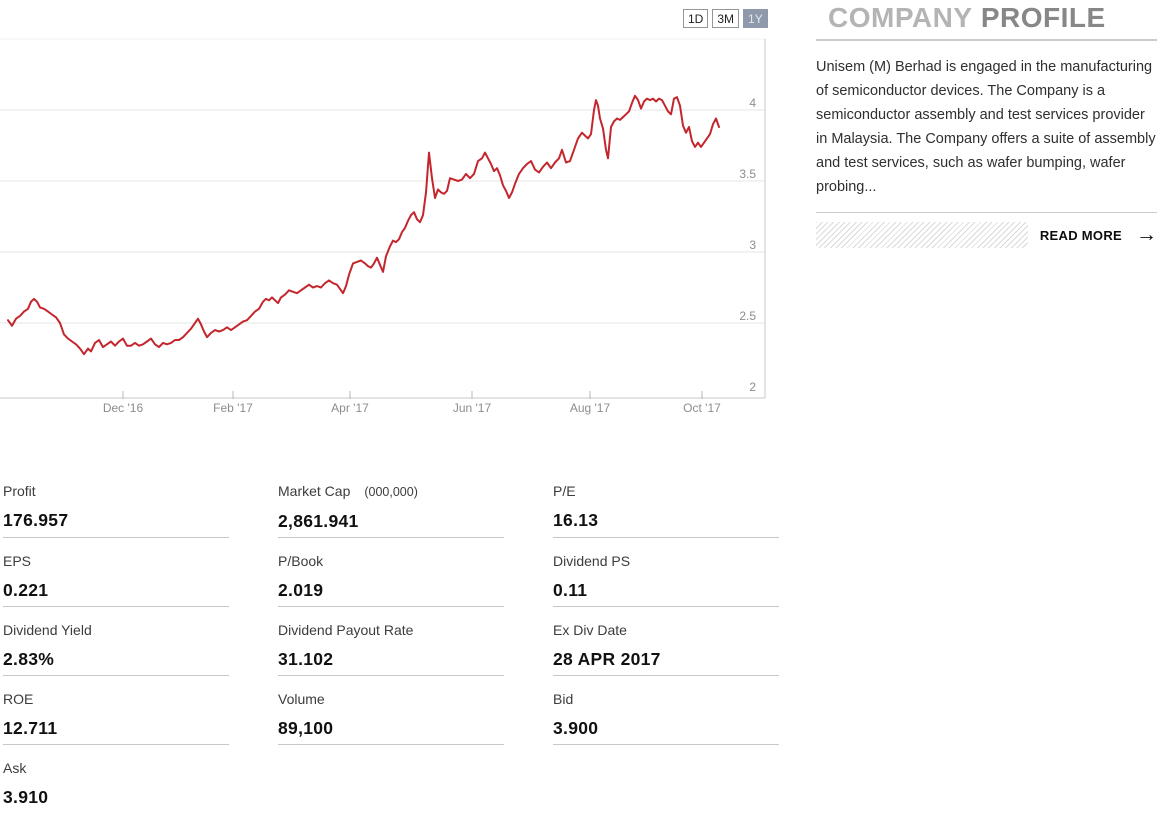 This screenshot has height=822, width=1160. What do you see at coordinates (116, 786) in the screenshot?
I see `stat-cell-ask: Ask 3.910` at bounding box center [116, 786].